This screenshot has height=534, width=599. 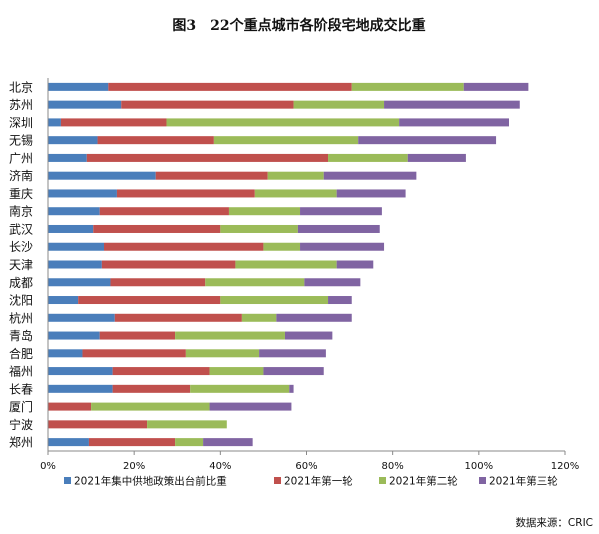 I want to click on category-label: 南京, so click(x=21, y=211).